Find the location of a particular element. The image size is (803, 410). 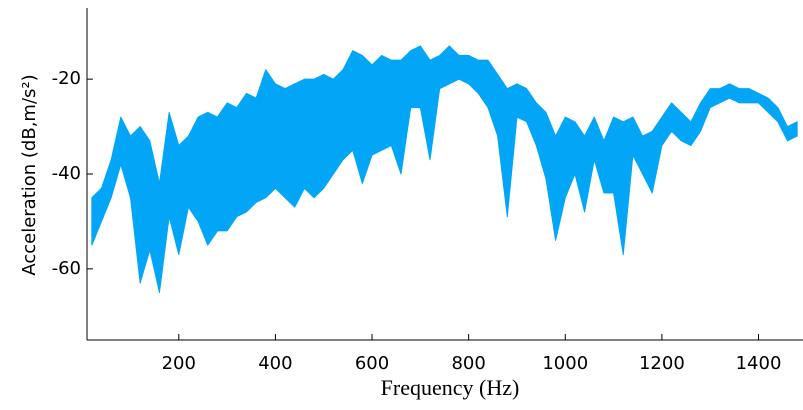

x-tick-label: 1000 is located at coordinates (565, 363).